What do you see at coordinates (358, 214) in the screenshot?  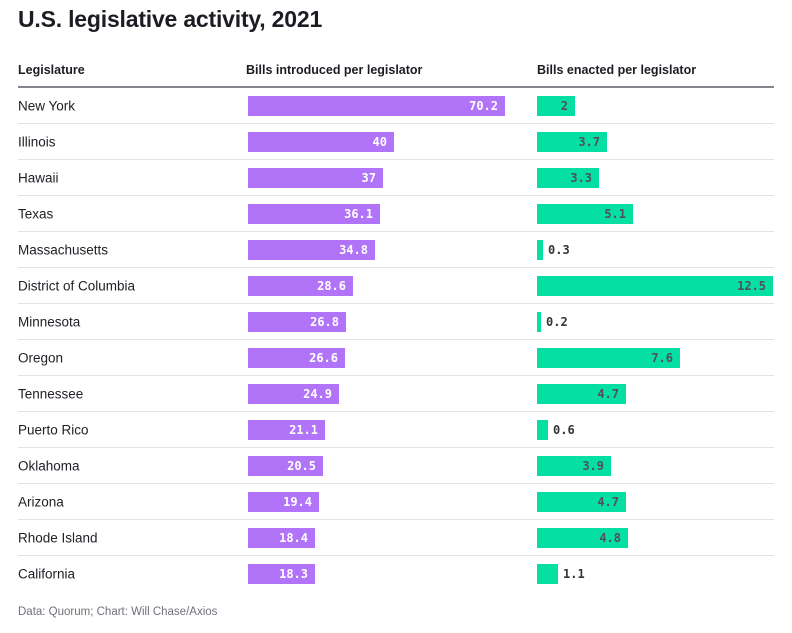 I see `bar-value-label: 36.1` at bounding box center [358, 214].